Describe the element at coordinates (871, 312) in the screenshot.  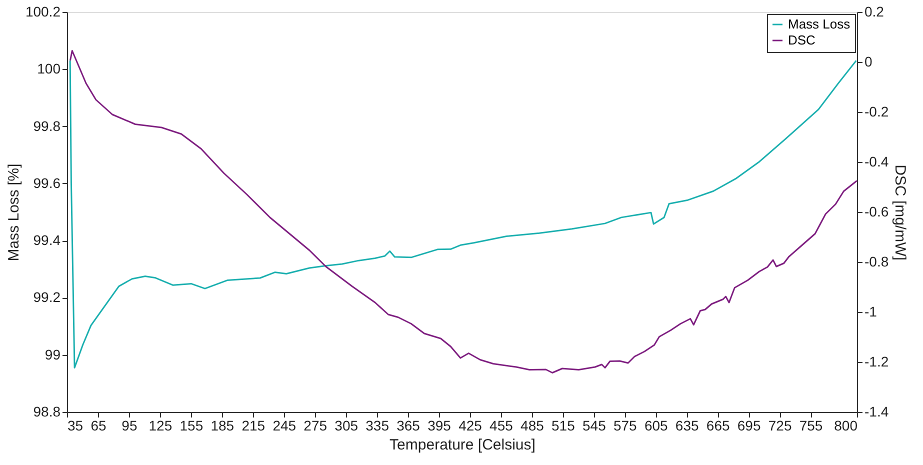
I see `y2-tick-label: -1` at that location.